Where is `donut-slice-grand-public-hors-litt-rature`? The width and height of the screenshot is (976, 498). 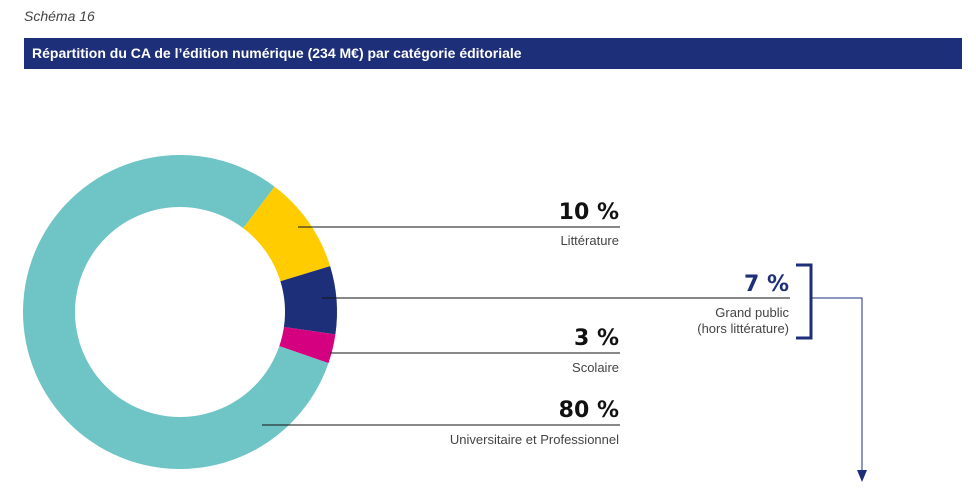
donut-slice-grand-public-hors-litt-rature is located at coordinates (308, 300).